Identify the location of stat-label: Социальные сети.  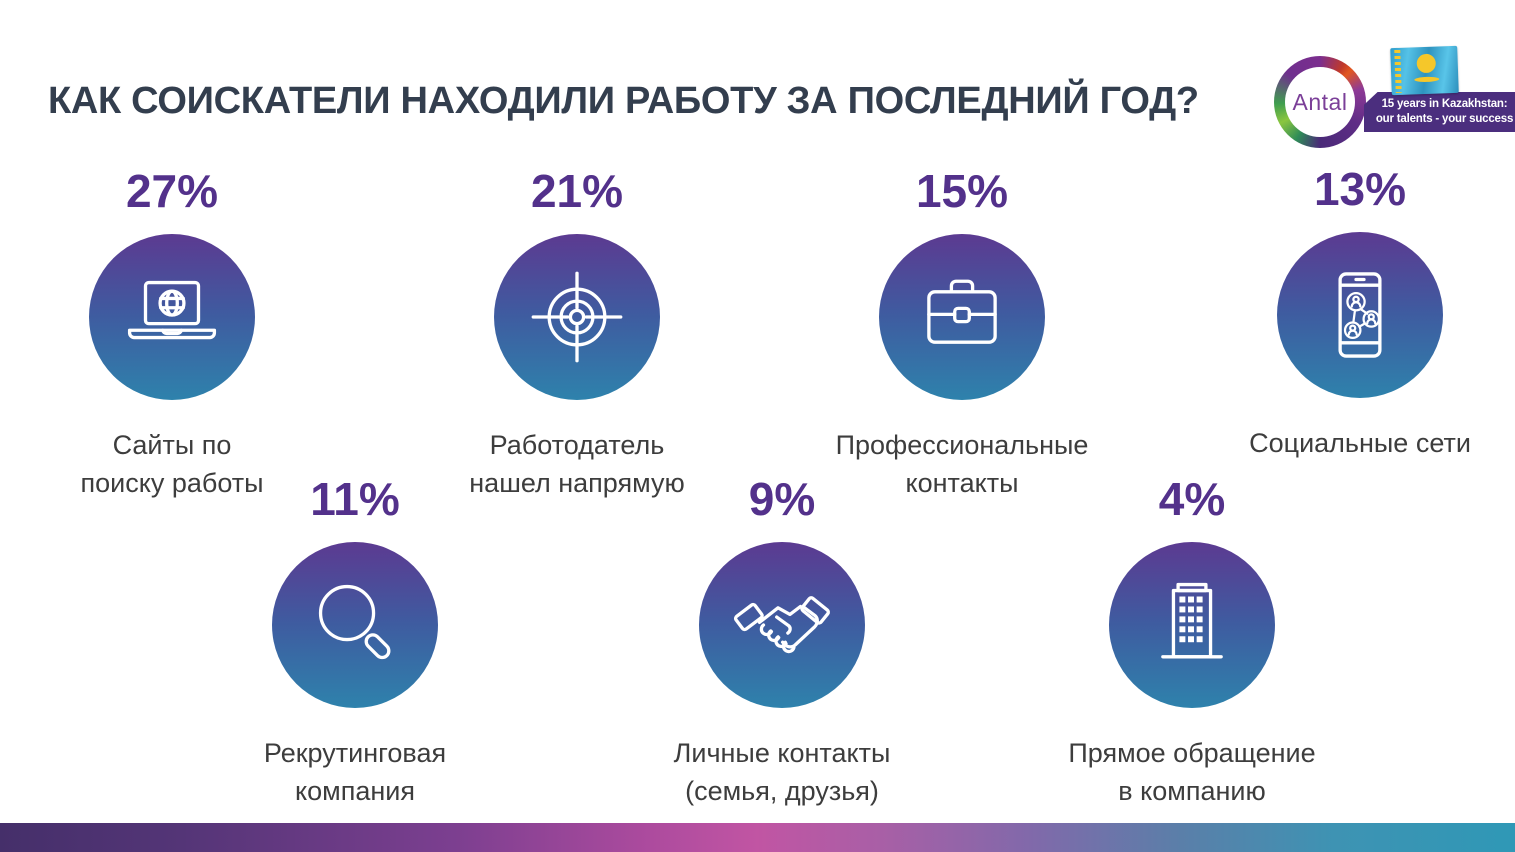
(1360, 443).